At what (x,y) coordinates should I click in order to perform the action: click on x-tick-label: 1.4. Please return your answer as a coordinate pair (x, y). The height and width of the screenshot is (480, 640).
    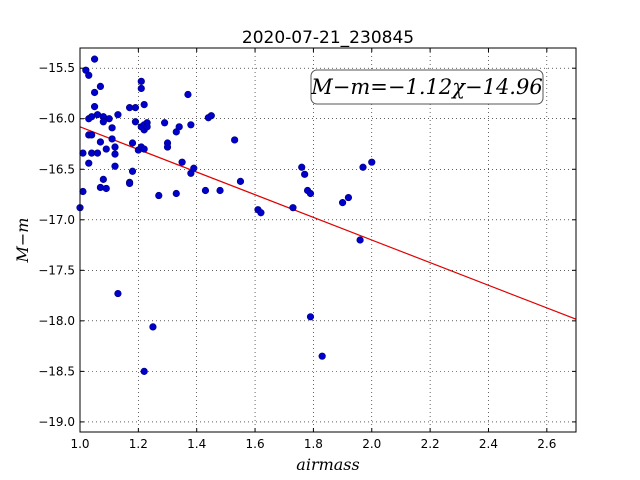
    Looking at the image, I should click on (196, 444).